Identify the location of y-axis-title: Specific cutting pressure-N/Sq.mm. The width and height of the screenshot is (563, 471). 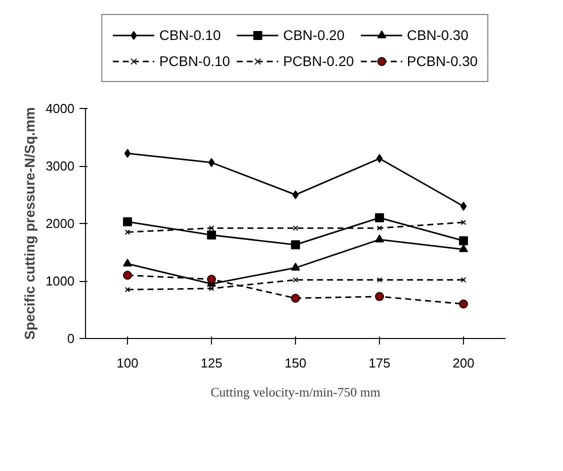
(30, 223).